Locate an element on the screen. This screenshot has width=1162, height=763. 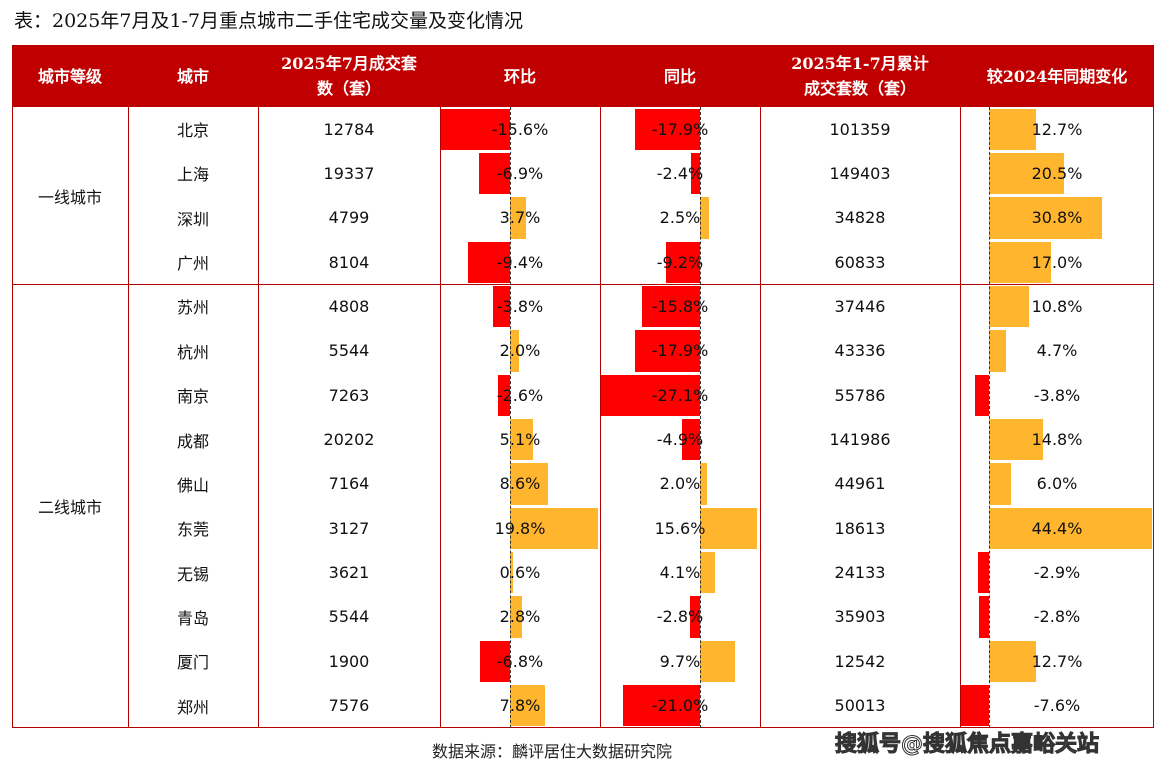
ytd-volume: 43336 is located at coordinates (860, 351).